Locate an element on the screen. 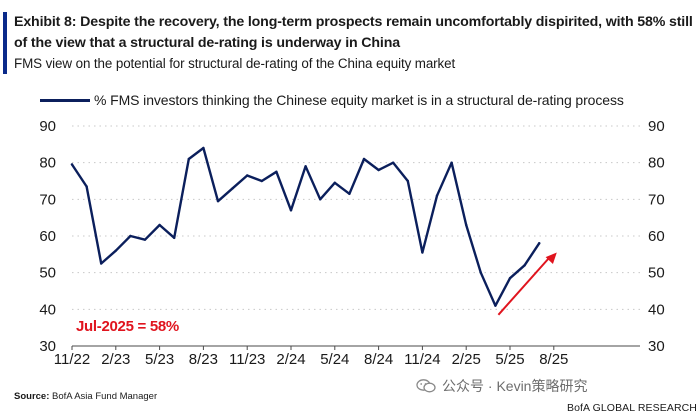 The image size is (700, 418). x-tick-label-7: 8/24 is located at coordinates (378, 359).